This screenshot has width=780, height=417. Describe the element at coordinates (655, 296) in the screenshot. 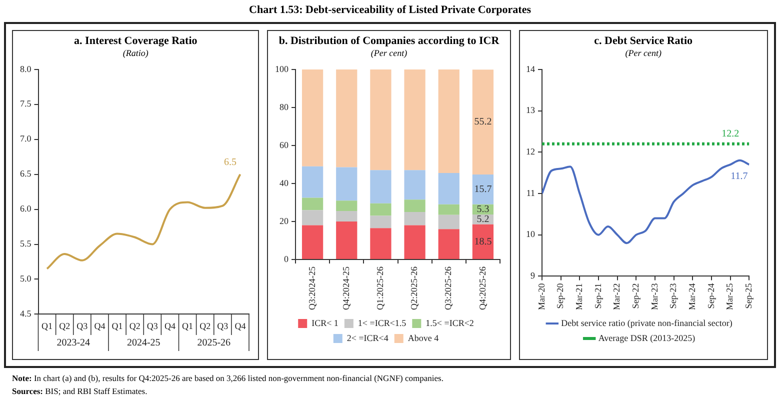

I see `x-tick-label: Mar-23` at that location.